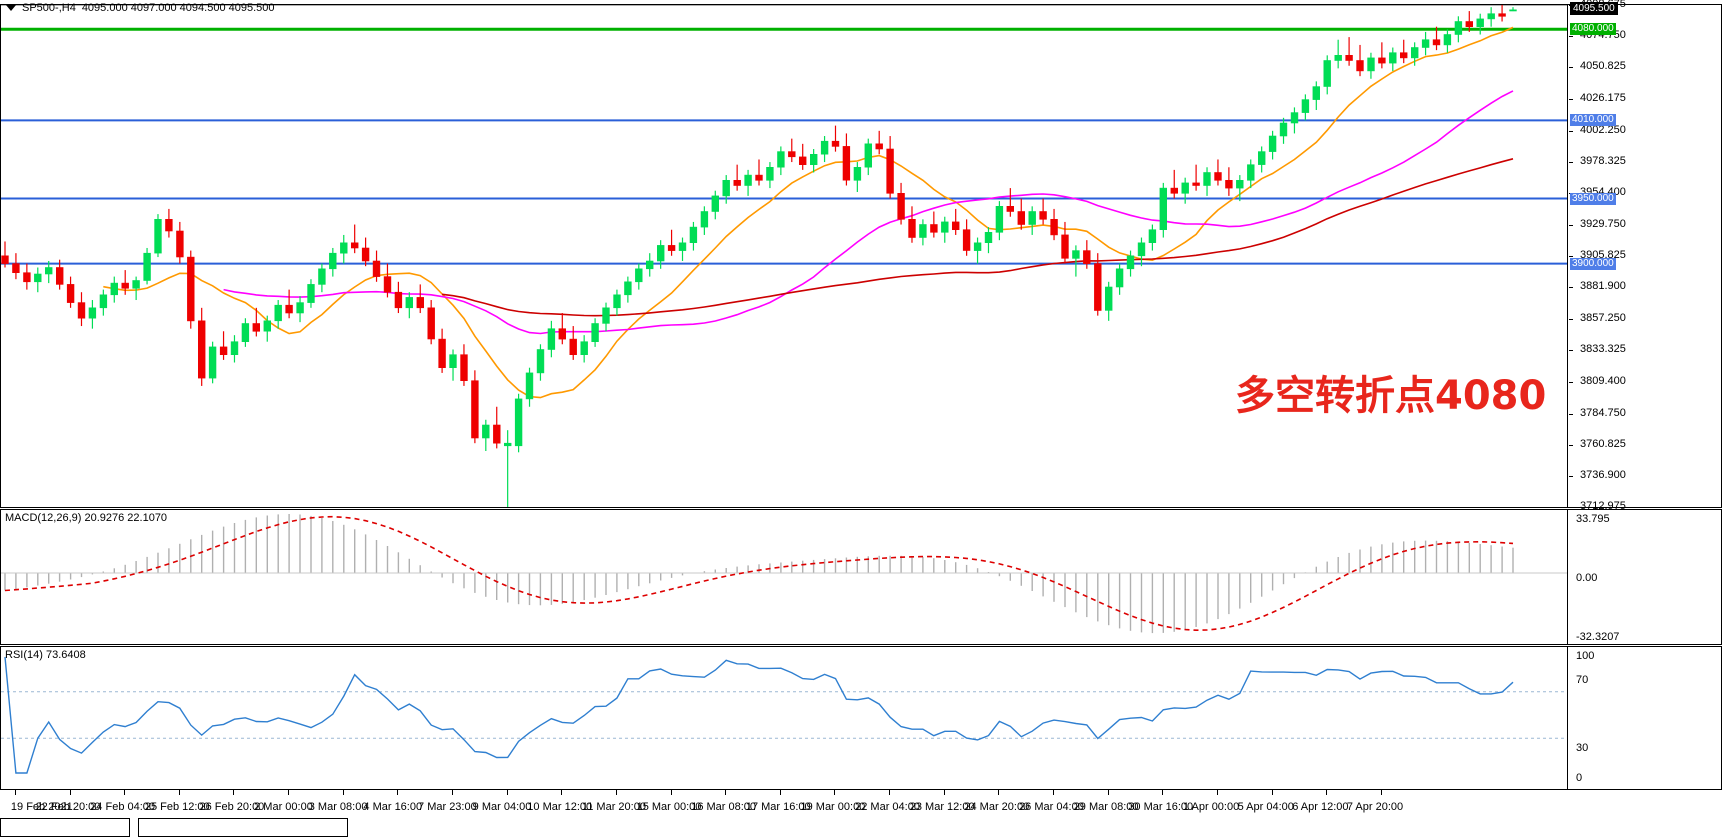 Image resolution: width=1722 pixels, height=838 pixels. I want to click on time-axis-tick-label: 6 Apr 12:00, so click(1320, 807).